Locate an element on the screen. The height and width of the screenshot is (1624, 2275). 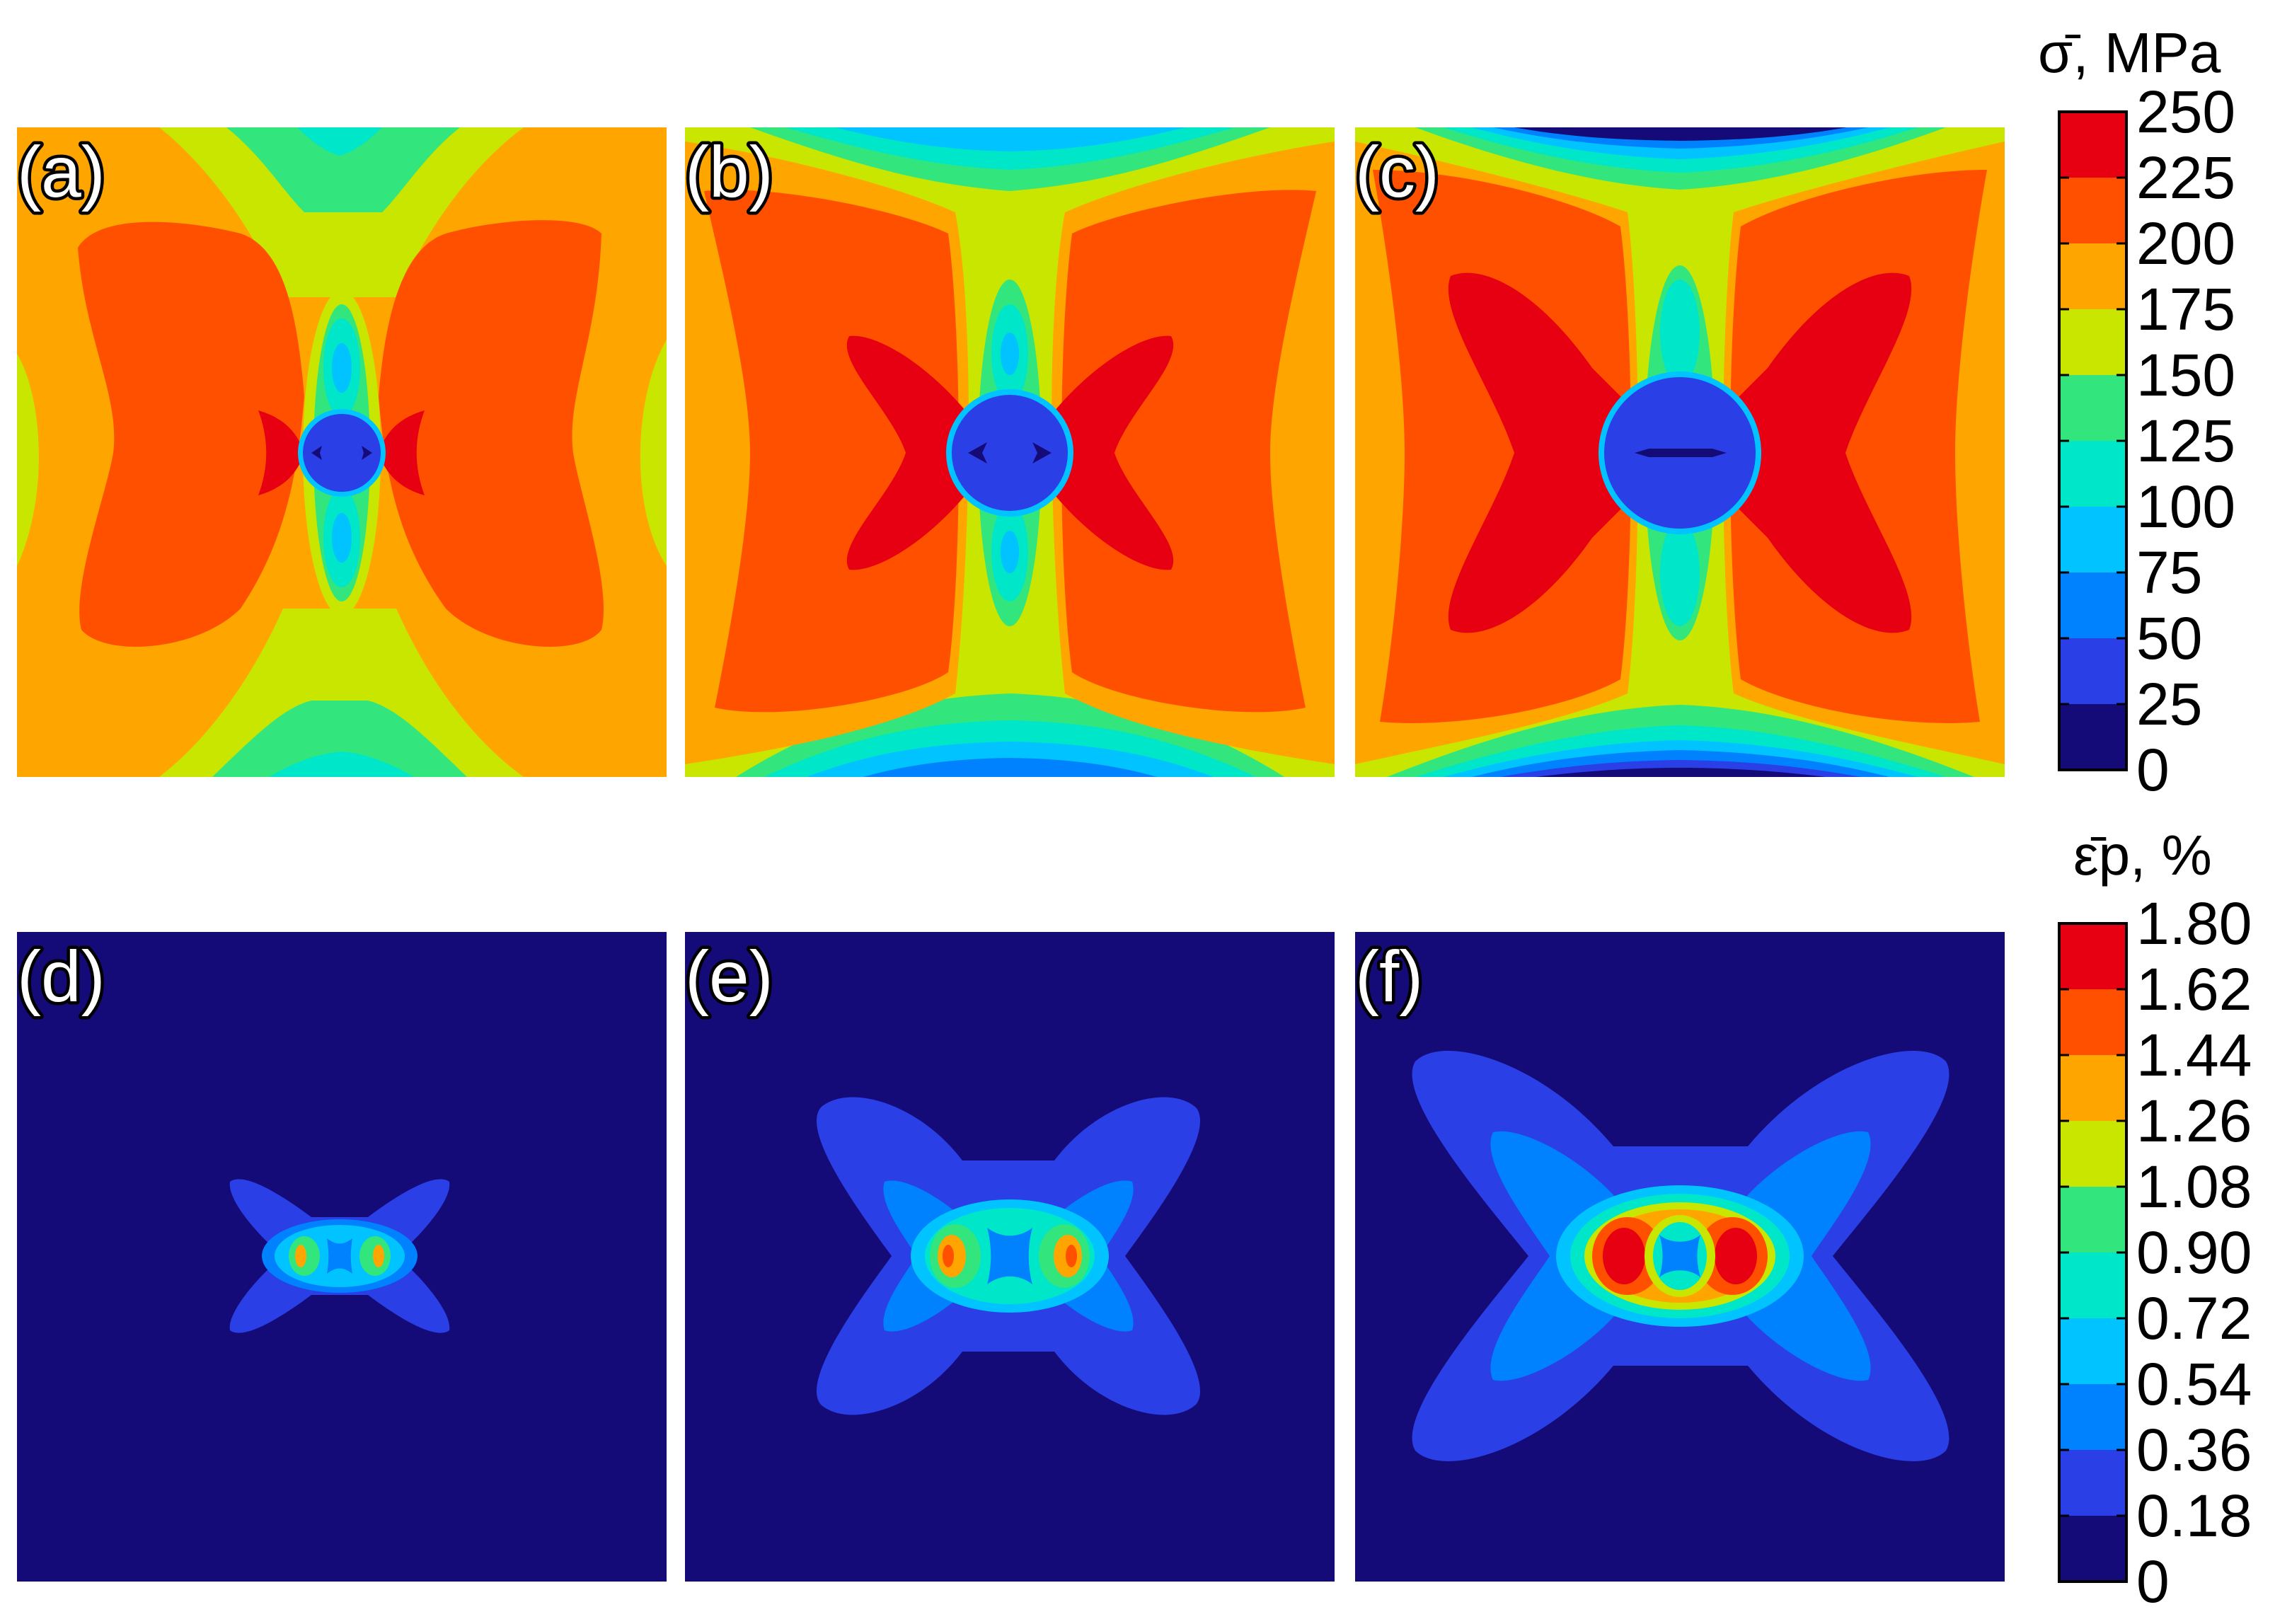
panel-label-b: (b) is located at coordinates (729, 172).